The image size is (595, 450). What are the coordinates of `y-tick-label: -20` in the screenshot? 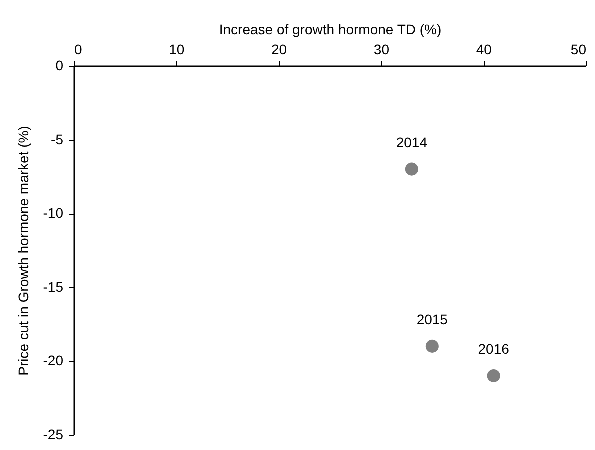 It's located at (53, 360).